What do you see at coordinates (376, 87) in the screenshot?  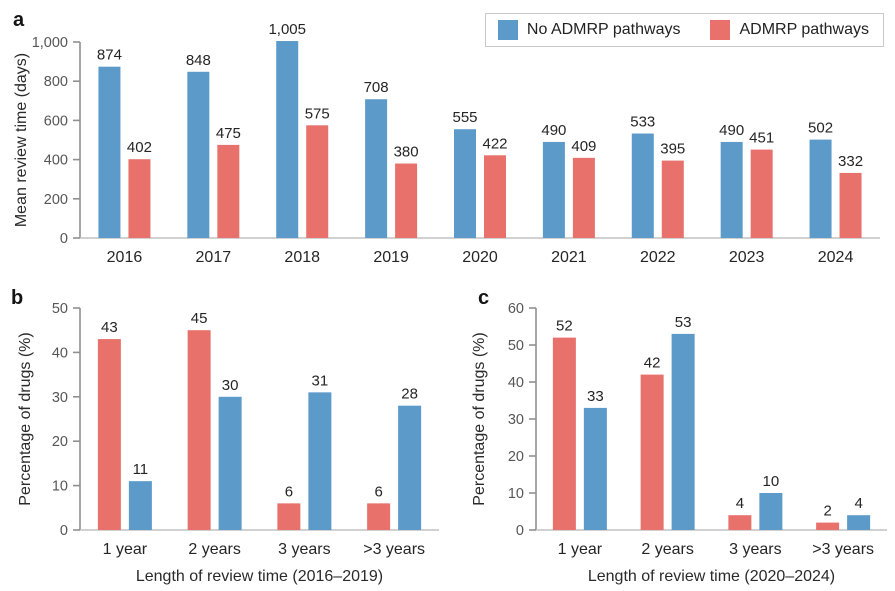 I see `value-label: 708` at bounding box center [376, 87].